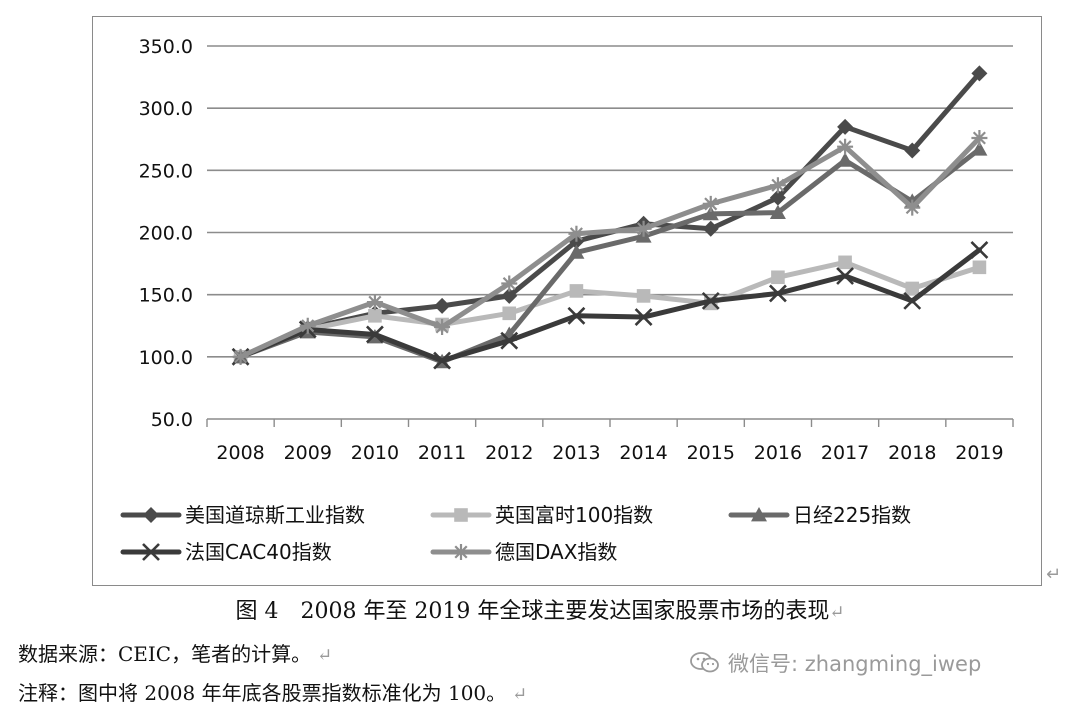  I want to click on legend-item: 德国DAX指数, so click(523, 552).